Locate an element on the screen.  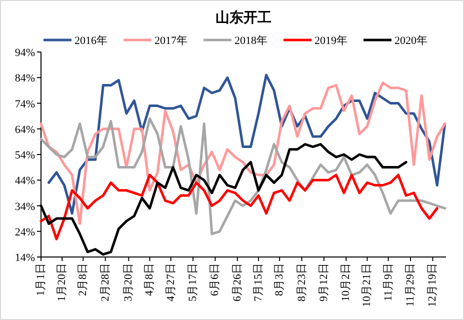
x-tick-label: 6月26日 is located at coordinates (237, 282).